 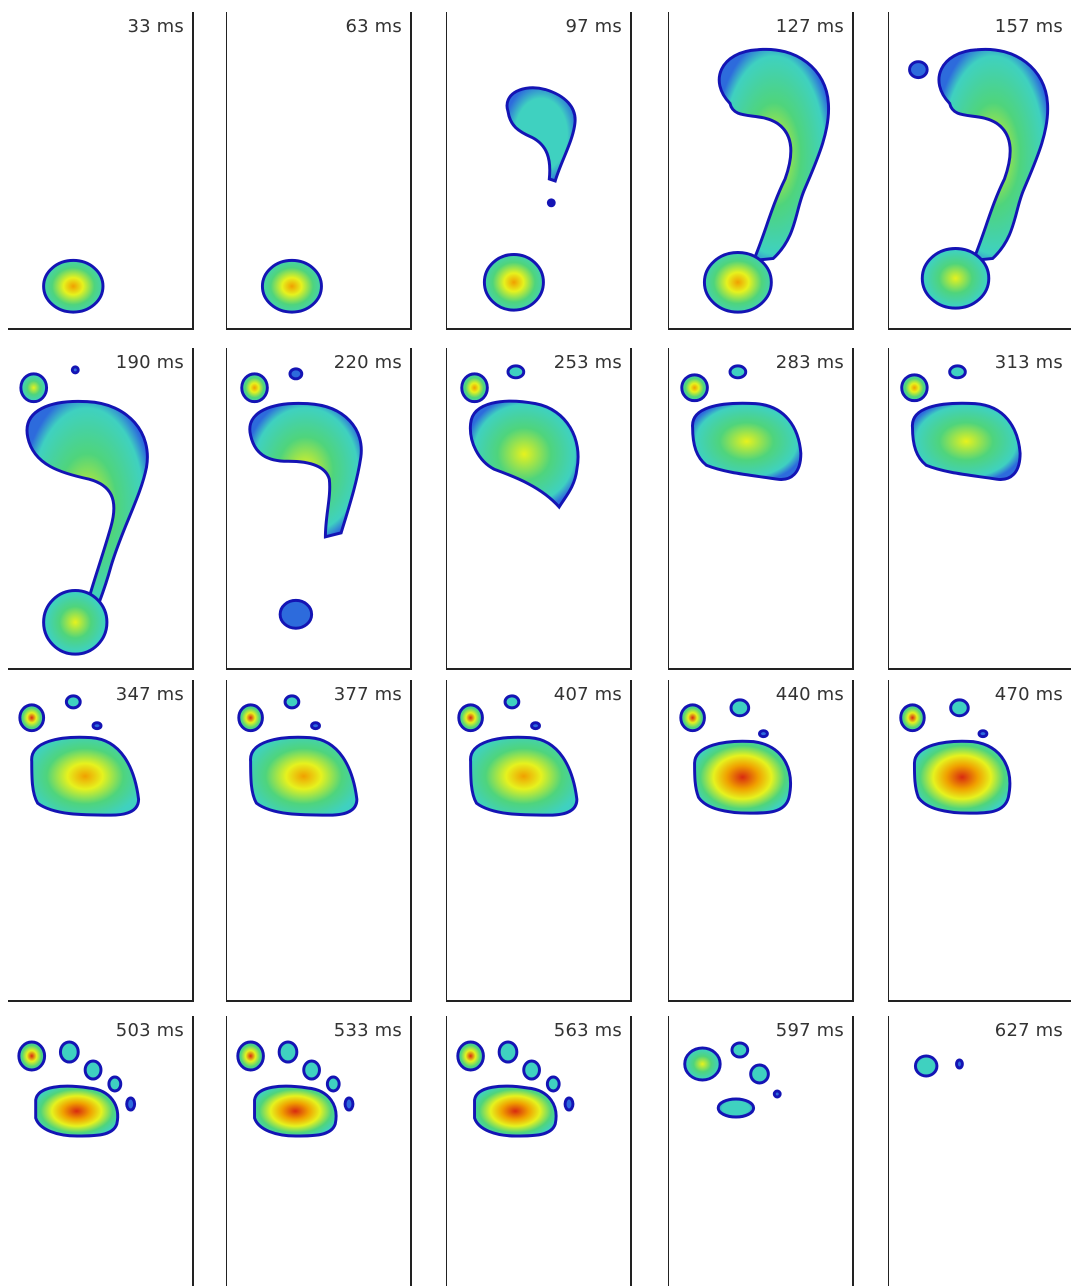 I want to click on pressure-frame: 253 ms, so click(x=539, y=509).